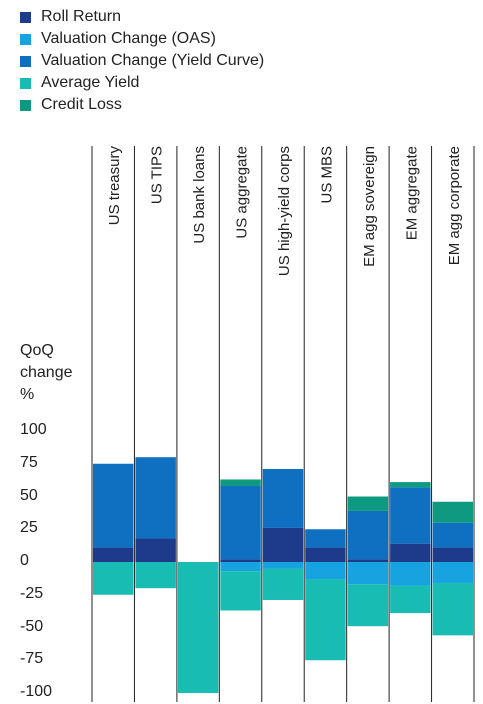 This screenshot has width=483, height=704. What do you see at coordinates (29, 462) in the screenshot?
I see `y-tick-label: 75` at bounding box center [29, 462].